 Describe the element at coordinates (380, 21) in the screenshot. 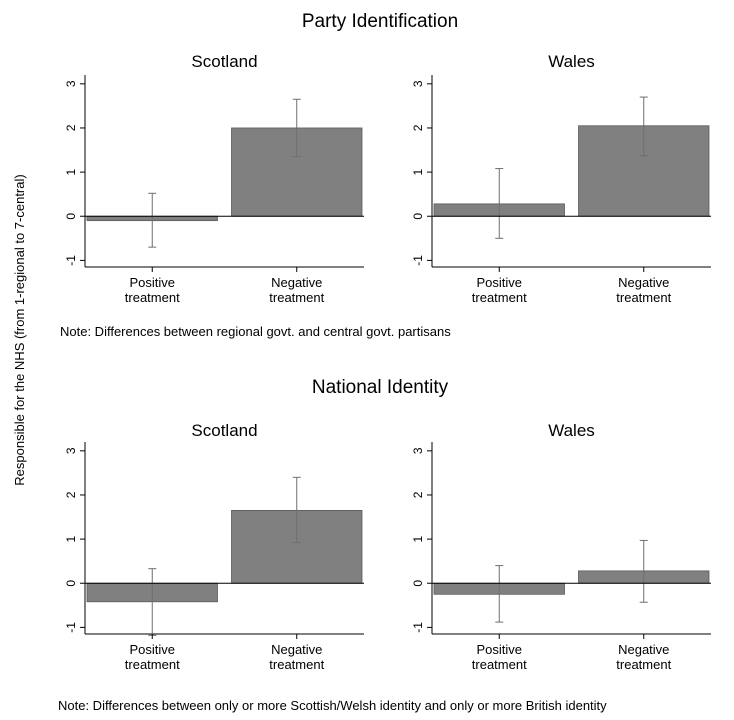

I see `section-title-party-identification: Party Identification` at that location.